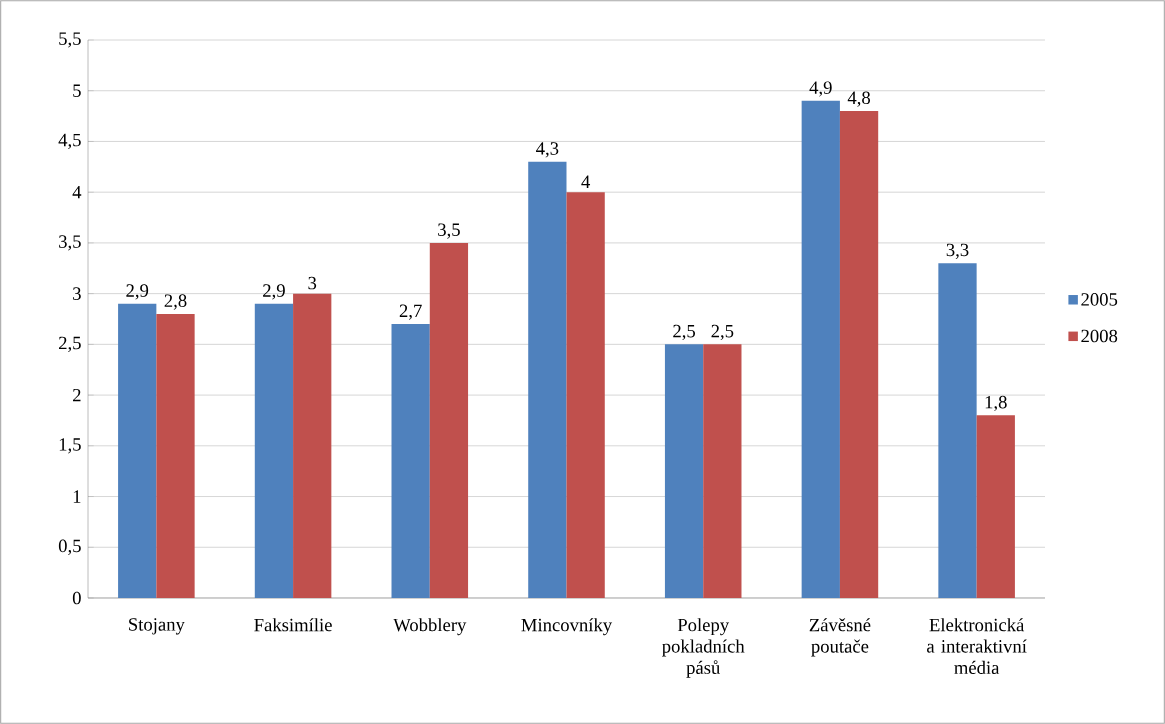  I want to click on y-tick-label: 1,5, so click(70, 446).